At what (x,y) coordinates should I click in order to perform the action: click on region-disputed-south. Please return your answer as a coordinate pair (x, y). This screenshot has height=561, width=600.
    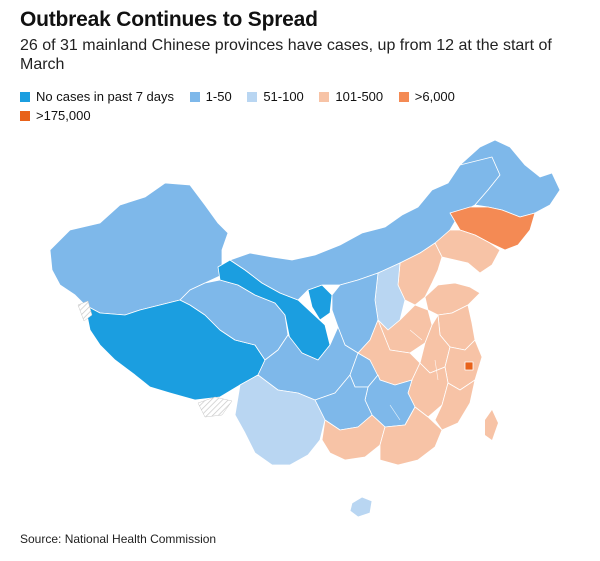
    Looking at the image, I should click on (215, 407).